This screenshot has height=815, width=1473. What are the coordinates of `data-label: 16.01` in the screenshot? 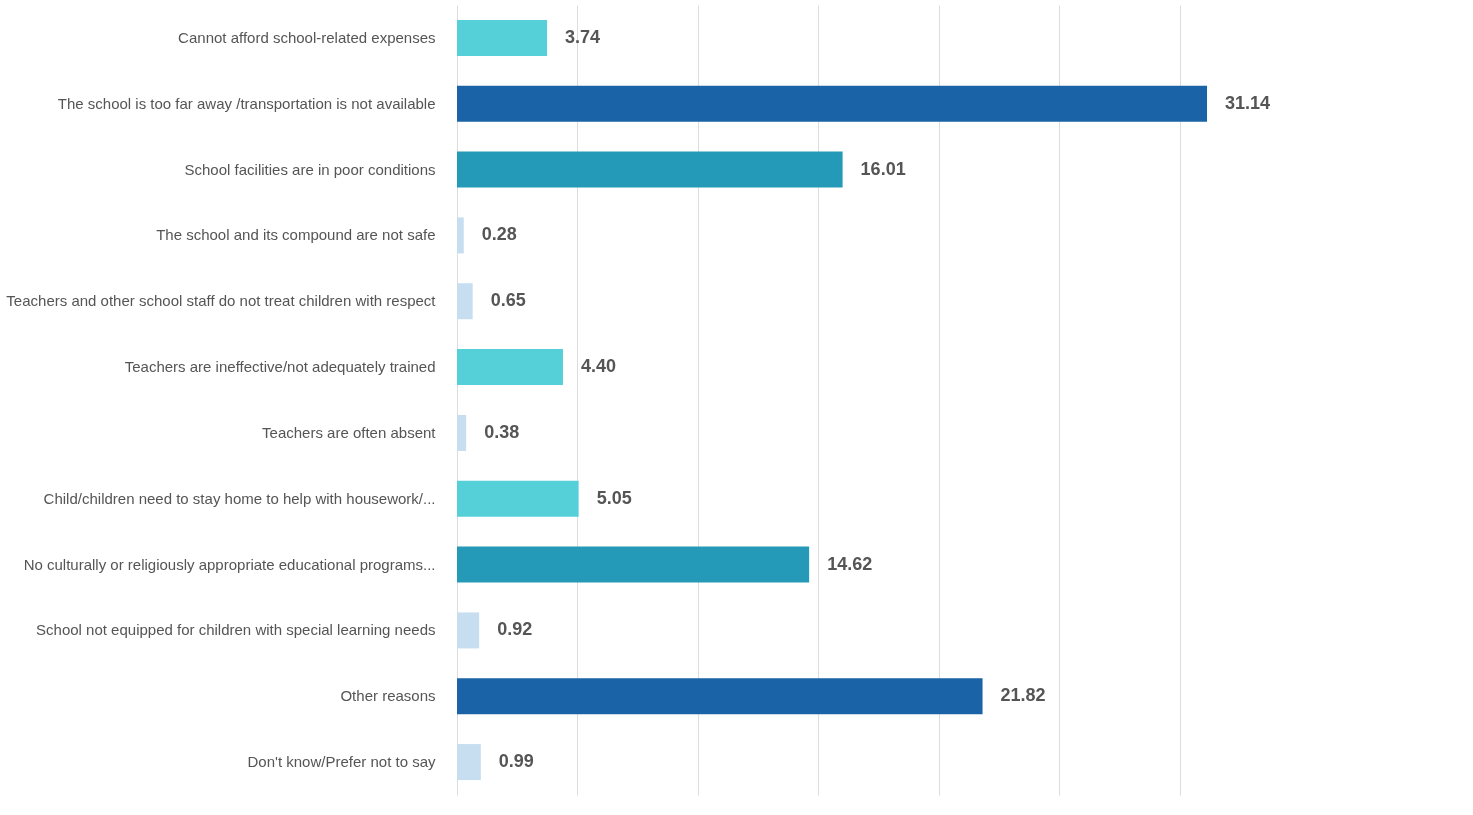 It's located at (883, 168).